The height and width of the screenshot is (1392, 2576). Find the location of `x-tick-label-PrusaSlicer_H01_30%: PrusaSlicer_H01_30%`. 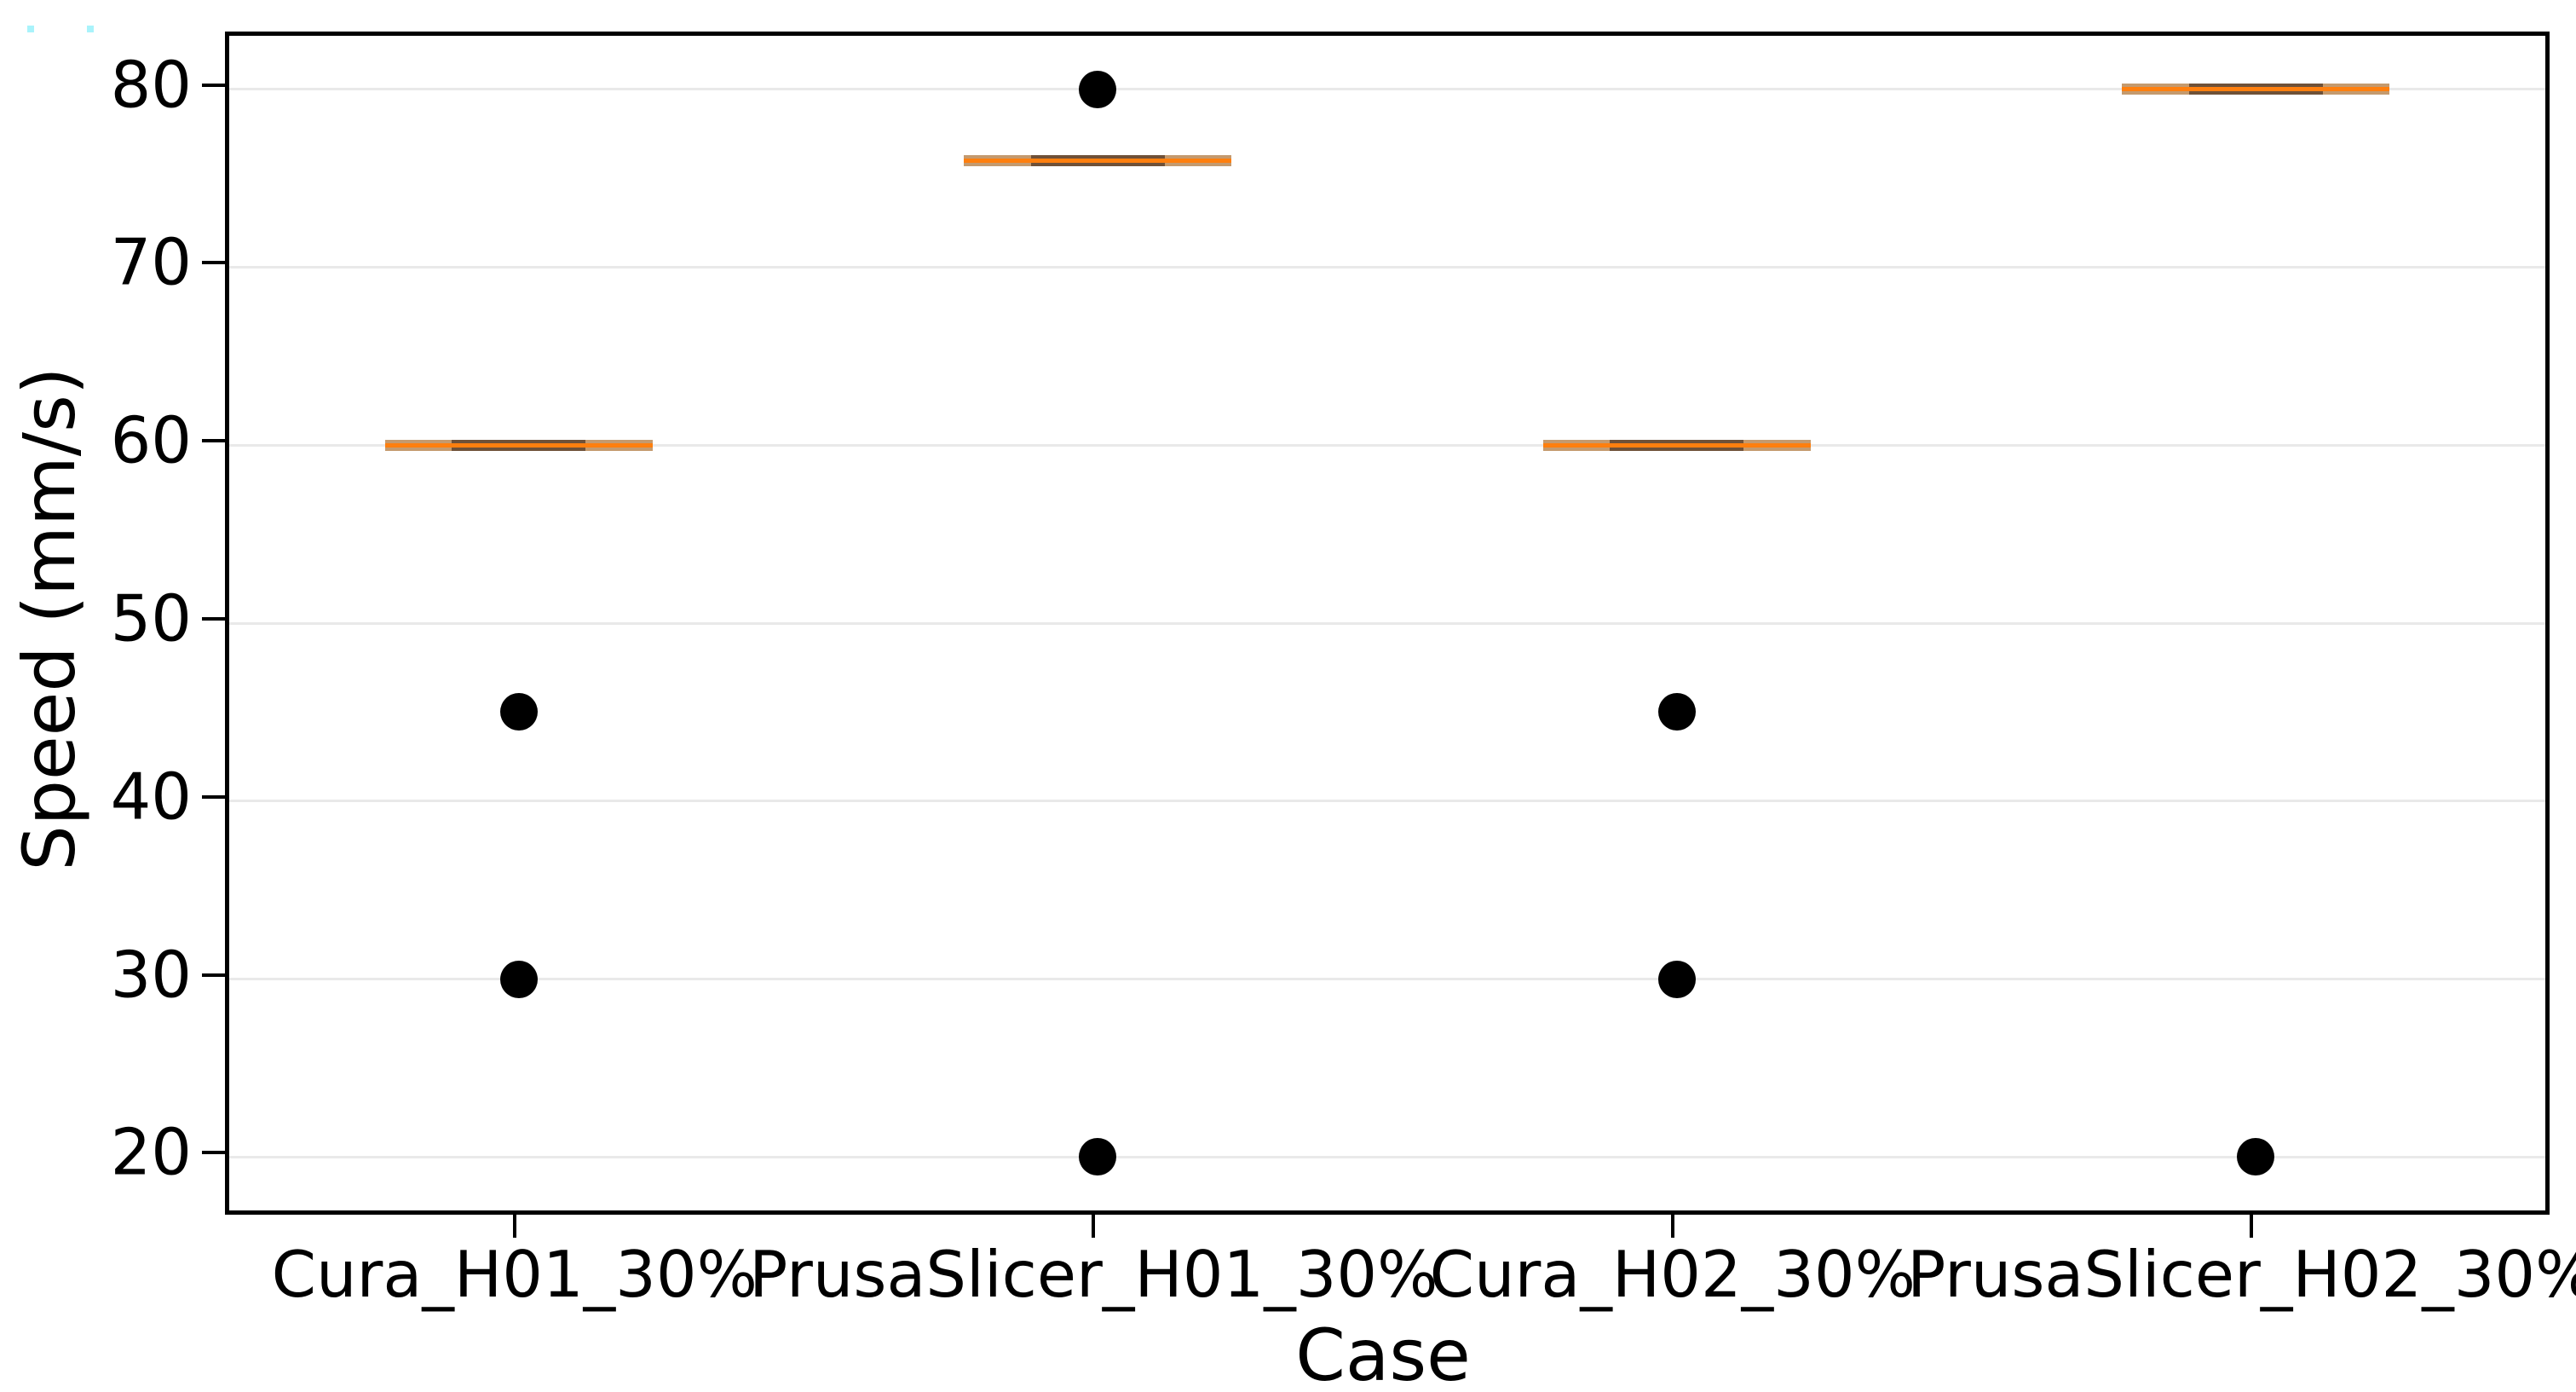

x-tick-label-PrusaSlicer_H01_30%: PrusaSlicer_H01_30% is located at coordinates (1093, 1274).